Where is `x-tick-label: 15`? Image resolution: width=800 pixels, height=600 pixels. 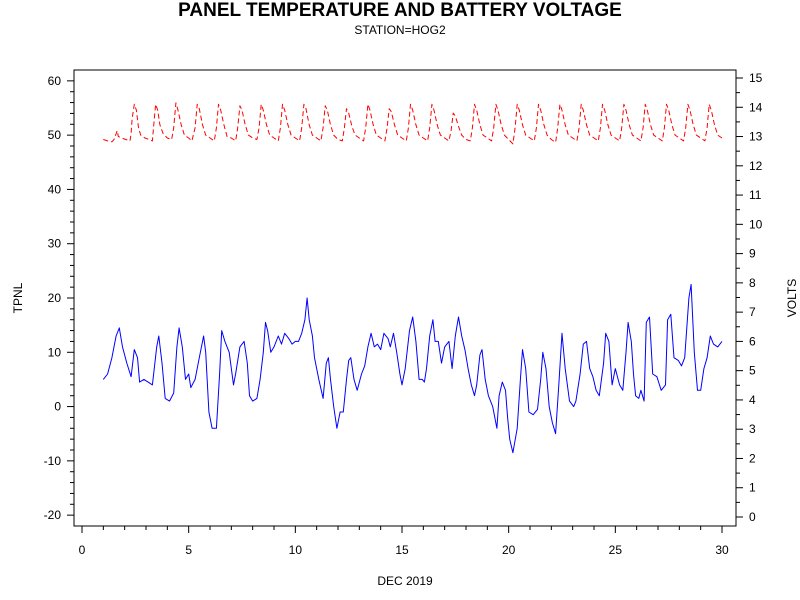
x-tick-label: 15 is located at coordinates (402, 550).